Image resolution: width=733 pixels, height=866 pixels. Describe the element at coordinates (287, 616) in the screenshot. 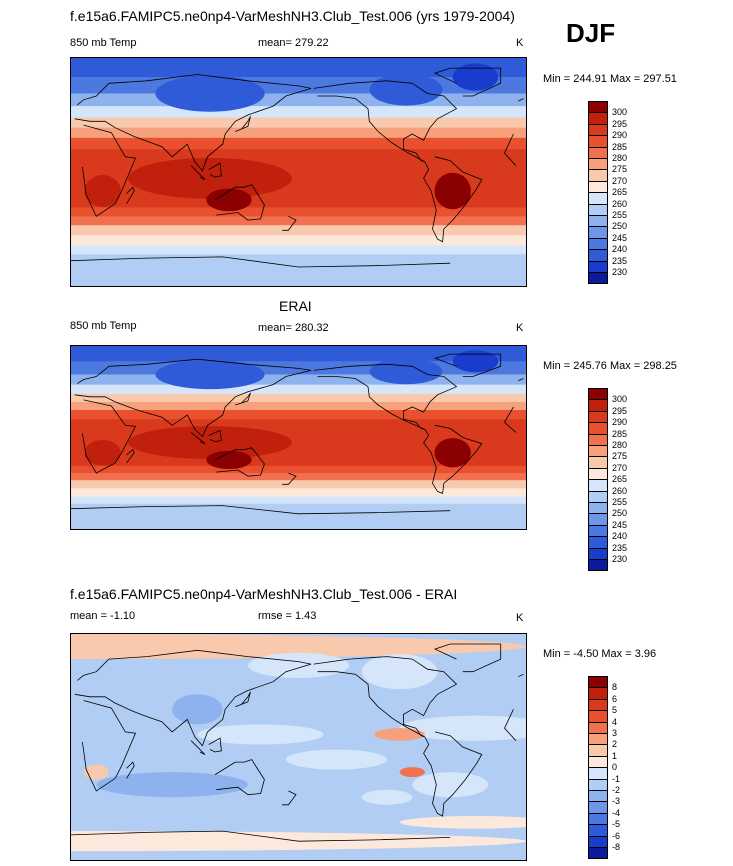

I see `panel-3-rmse-label: rmse = 1.43` at that location.